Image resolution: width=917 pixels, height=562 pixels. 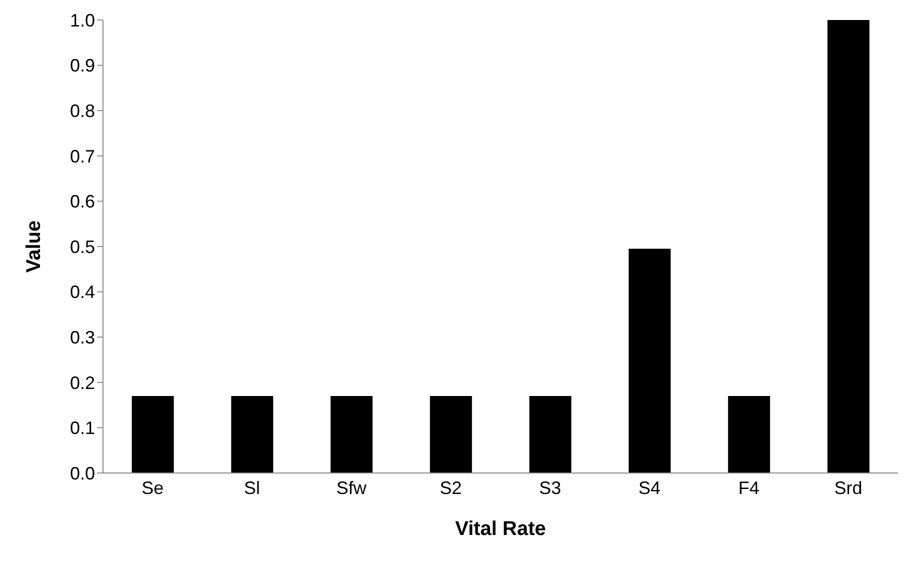 What do you see at coordinates (848, 488) in the screenshot?
I see `x-tick-label: Srd` at bounding box center [848, 488].